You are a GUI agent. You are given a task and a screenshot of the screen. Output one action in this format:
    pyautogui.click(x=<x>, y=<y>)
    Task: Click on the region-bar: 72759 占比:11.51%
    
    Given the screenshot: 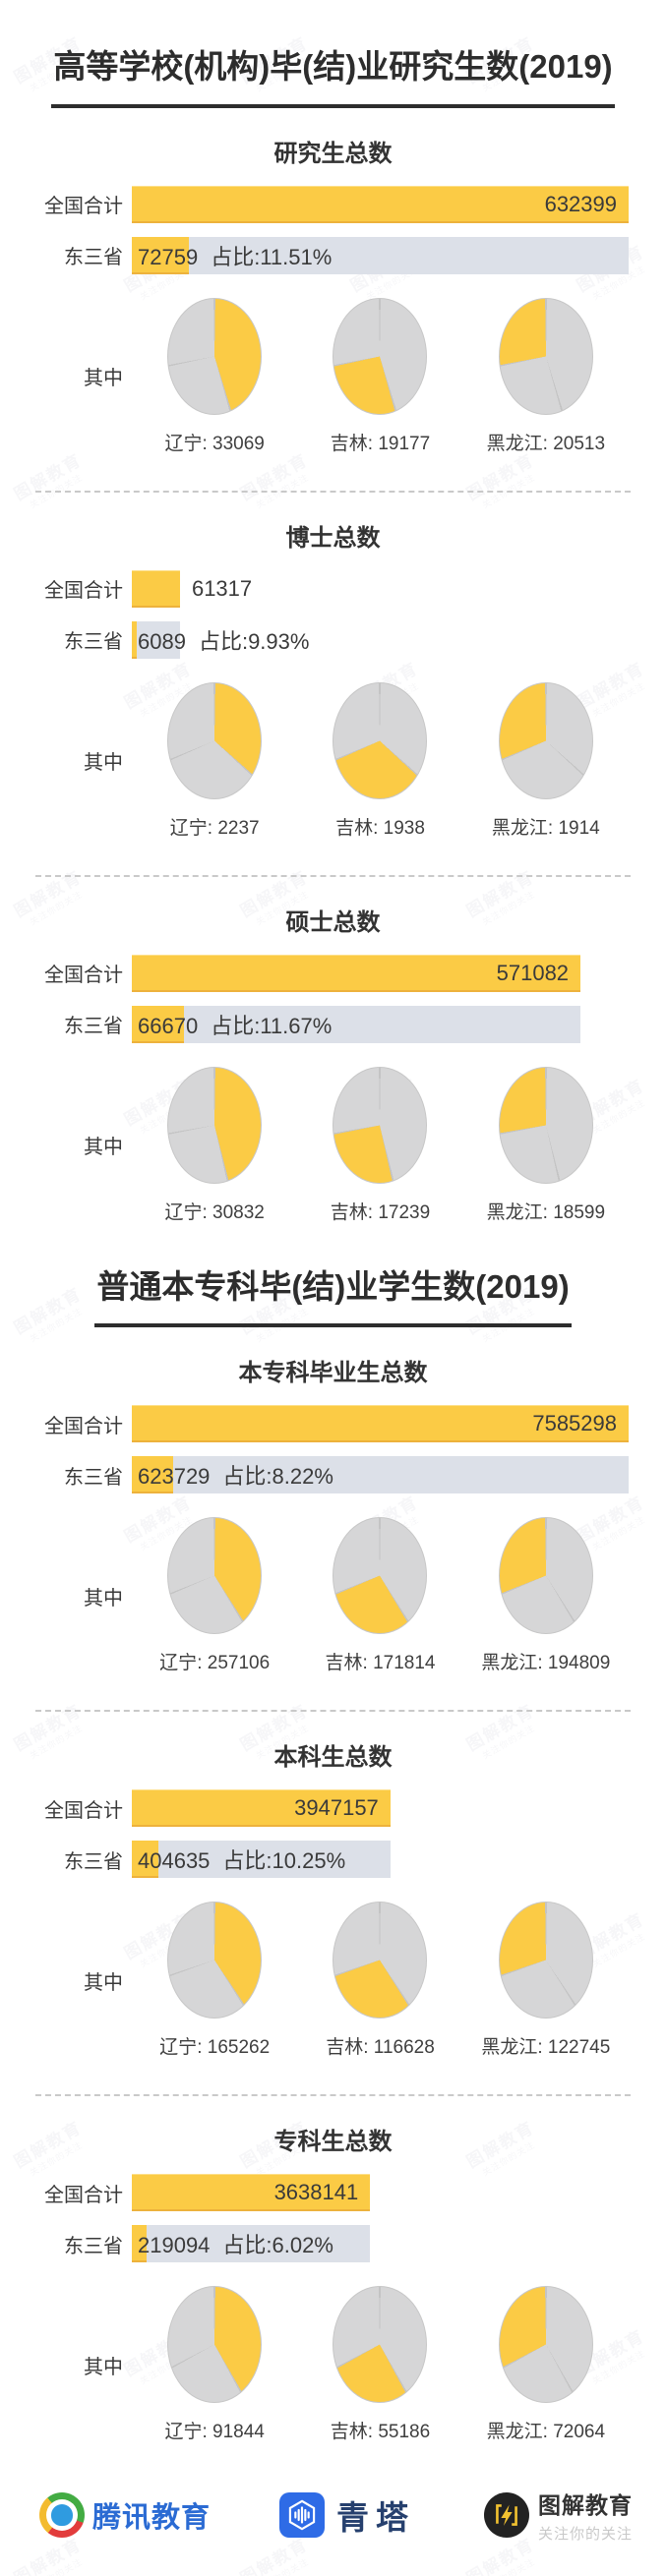 What is the action you would take?
    pyautogui.click(x=380, y=255)
    